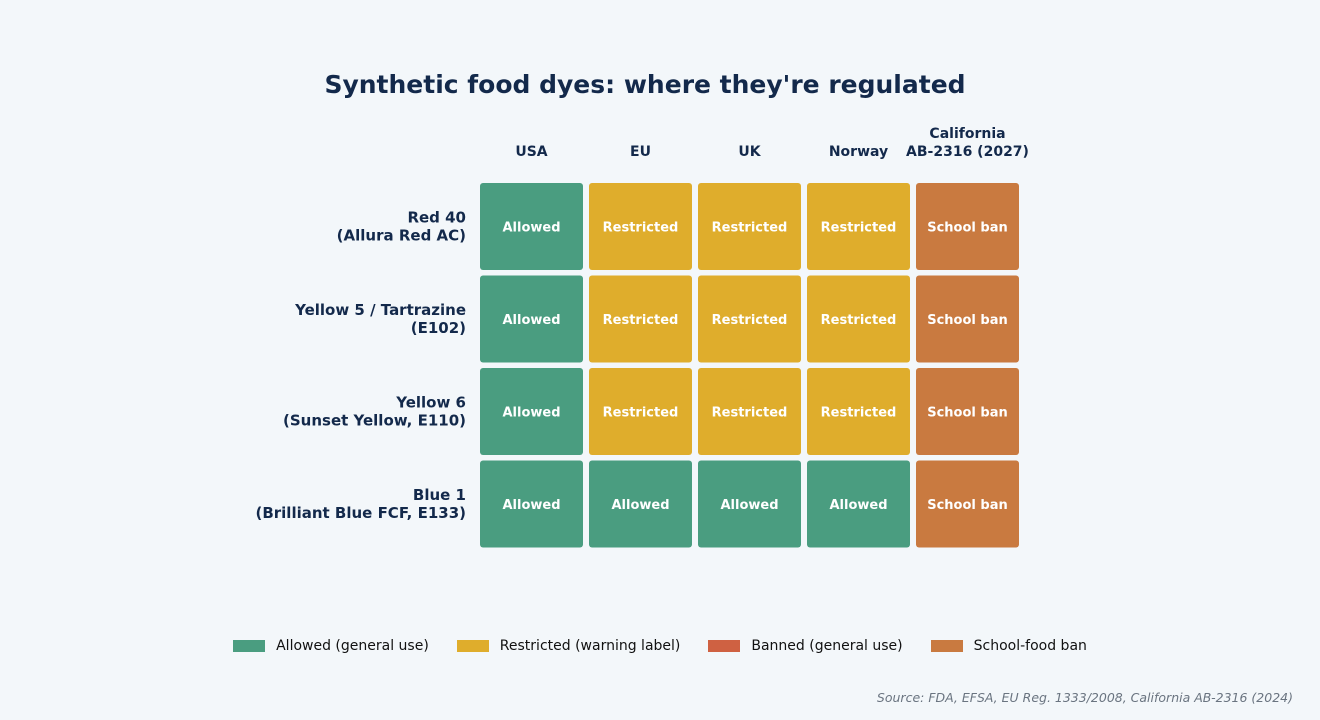 This screenshot has height=720, width=1320. I want to click on cell-label-r2-c4: Restricted, so click(859, 320).